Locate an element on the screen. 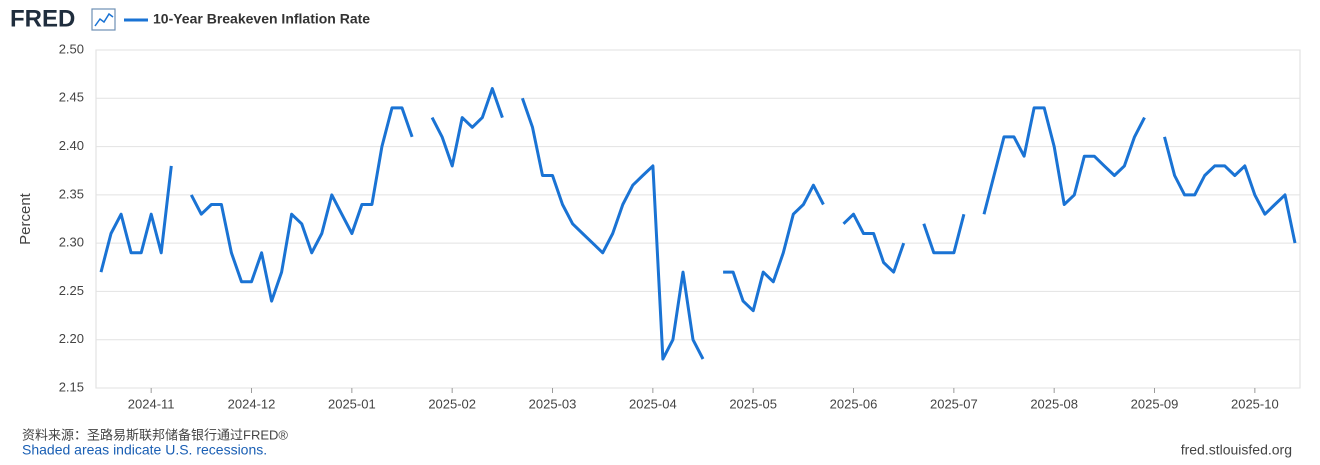  x-tick-label: 2024-11 is located at coordinates (151, 403).